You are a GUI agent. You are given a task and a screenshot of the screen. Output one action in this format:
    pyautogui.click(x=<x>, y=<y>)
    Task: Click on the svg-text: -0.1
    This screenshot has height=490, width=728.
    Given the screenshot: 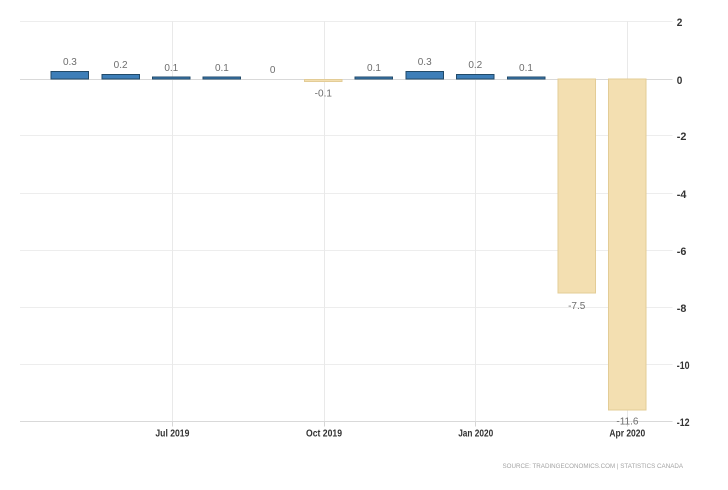 What is the action you would take?
    pyautogui.click(x=324, y=94)
    